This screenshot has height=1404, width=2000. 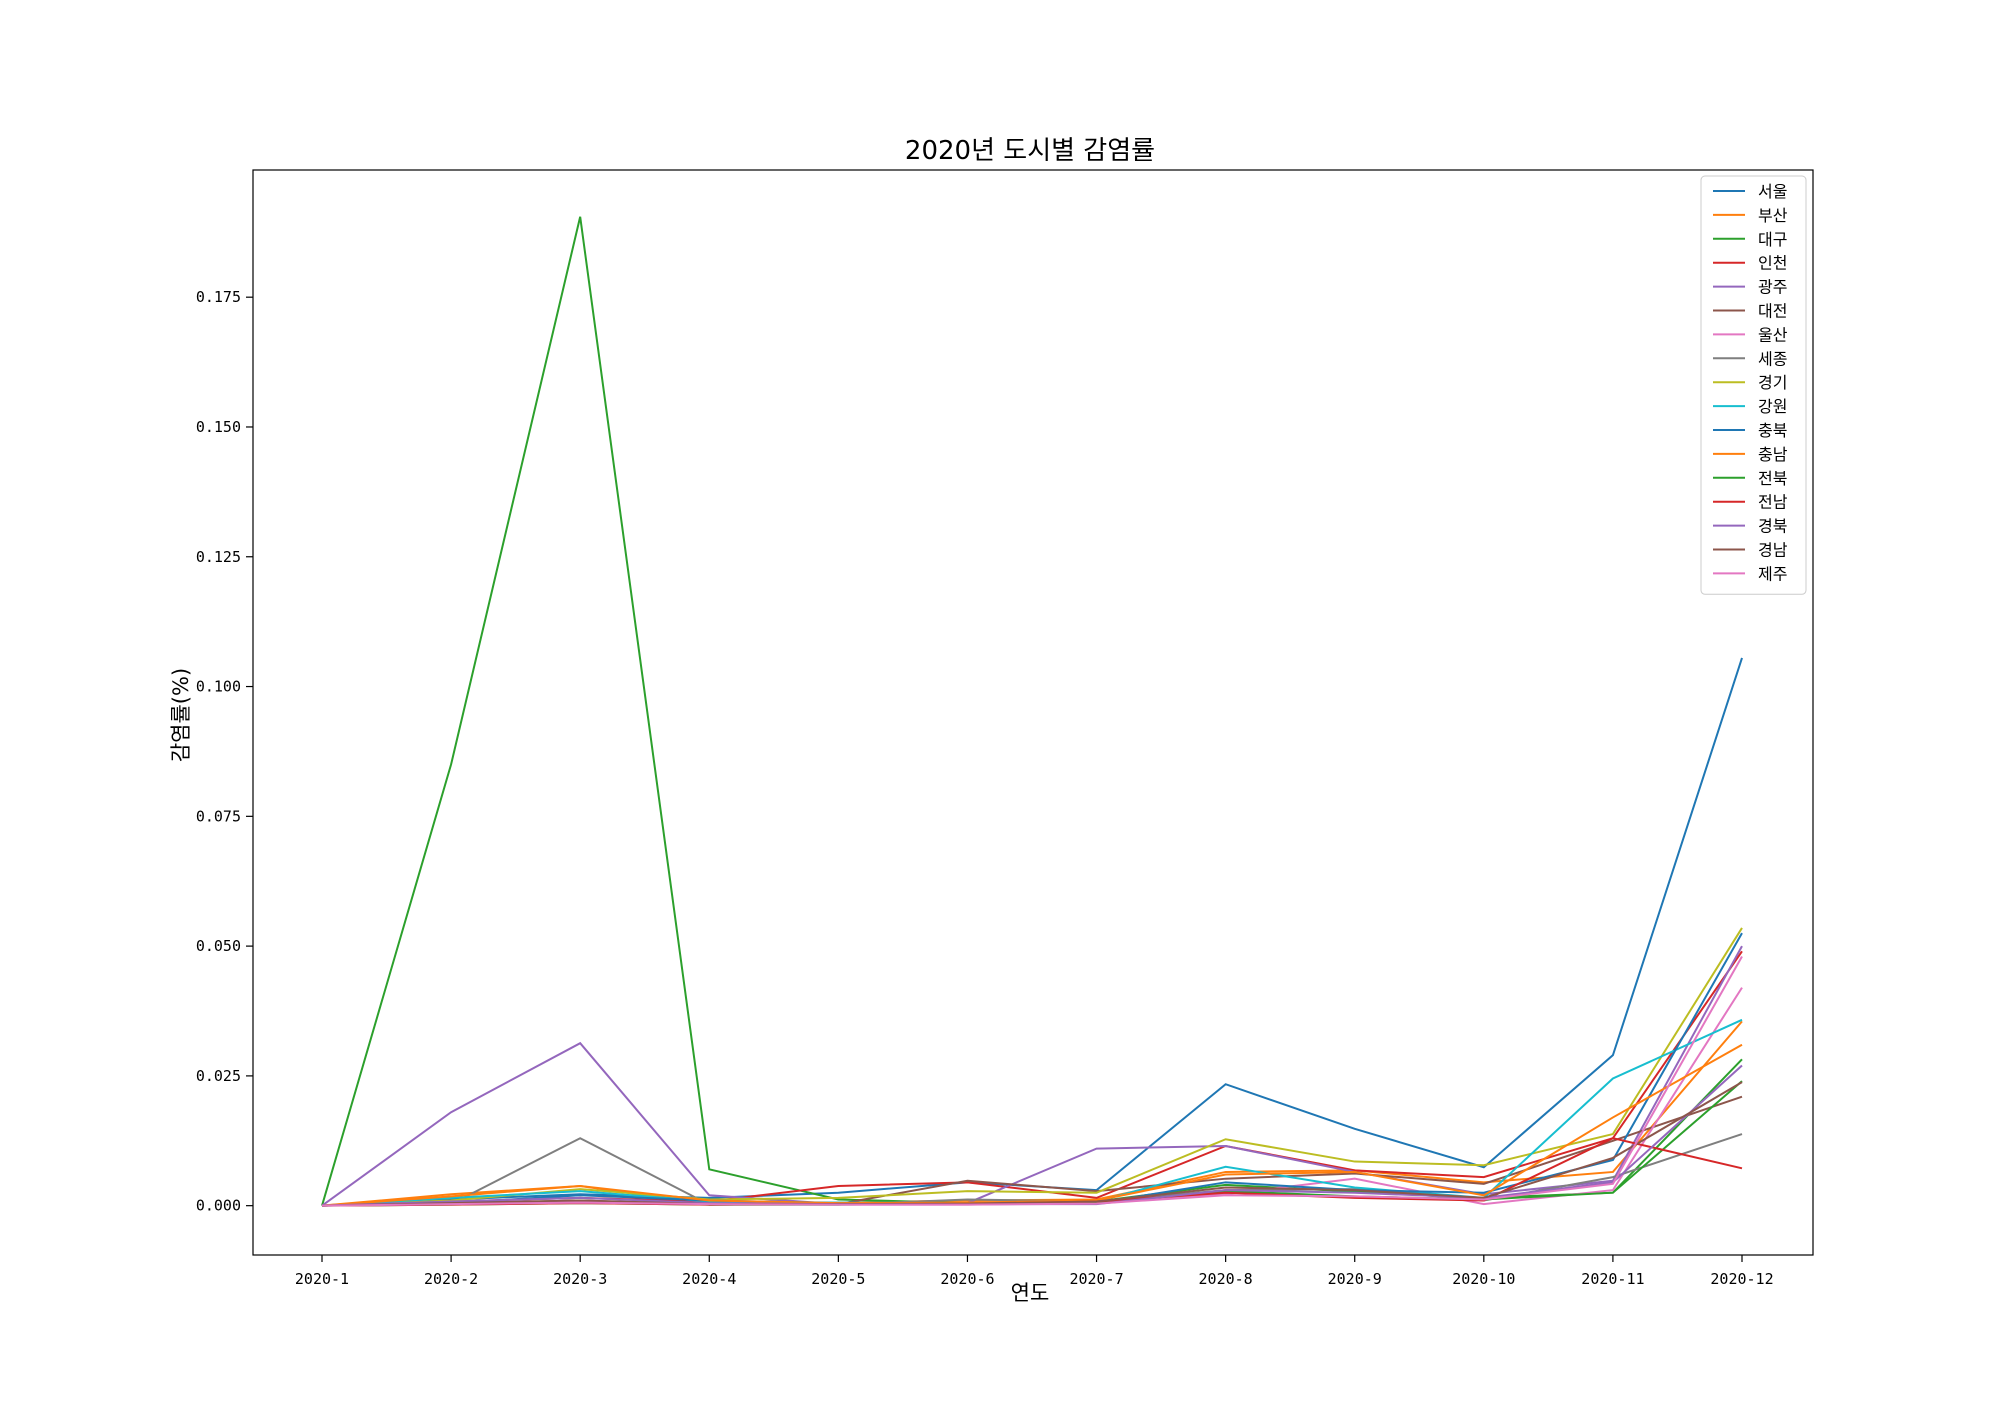 What do you see at coordinates (218, 816) in the screenshot?
I see `y-tick-label: 0.075` at bounding box center [218, 816].